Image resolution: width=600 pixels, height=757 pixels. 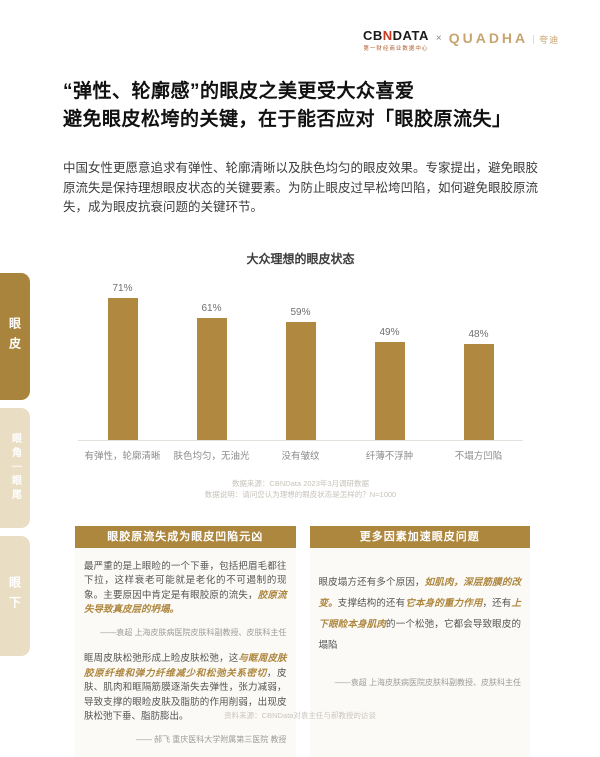 What do you see at coordinates (389, 332) in the screenshot?
I see `bar-value-label: 49%` at bounding box center [389, 332].